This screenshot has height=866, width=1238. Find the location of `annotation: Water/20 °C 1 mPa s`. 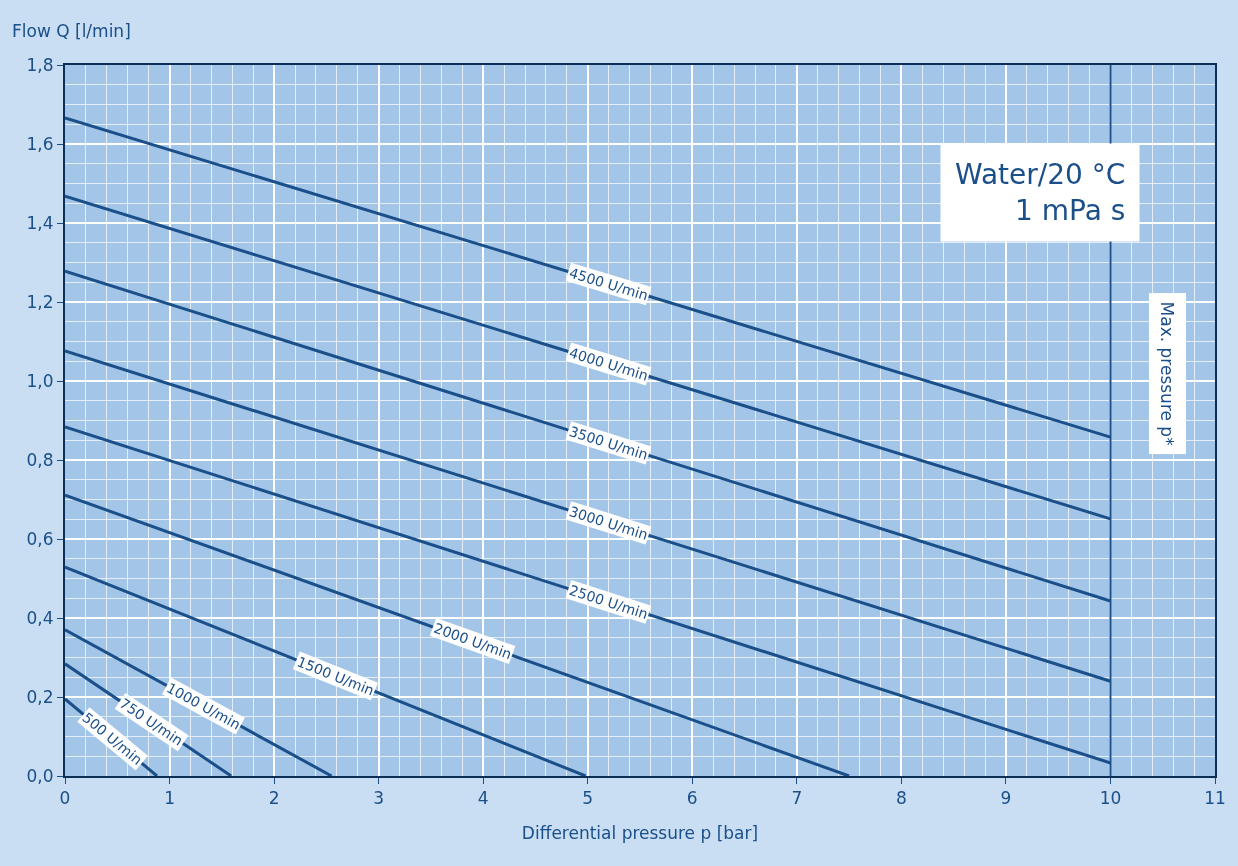

annotation: Water/20 °C 1 mPa s is located at coordinates (1040, 193).